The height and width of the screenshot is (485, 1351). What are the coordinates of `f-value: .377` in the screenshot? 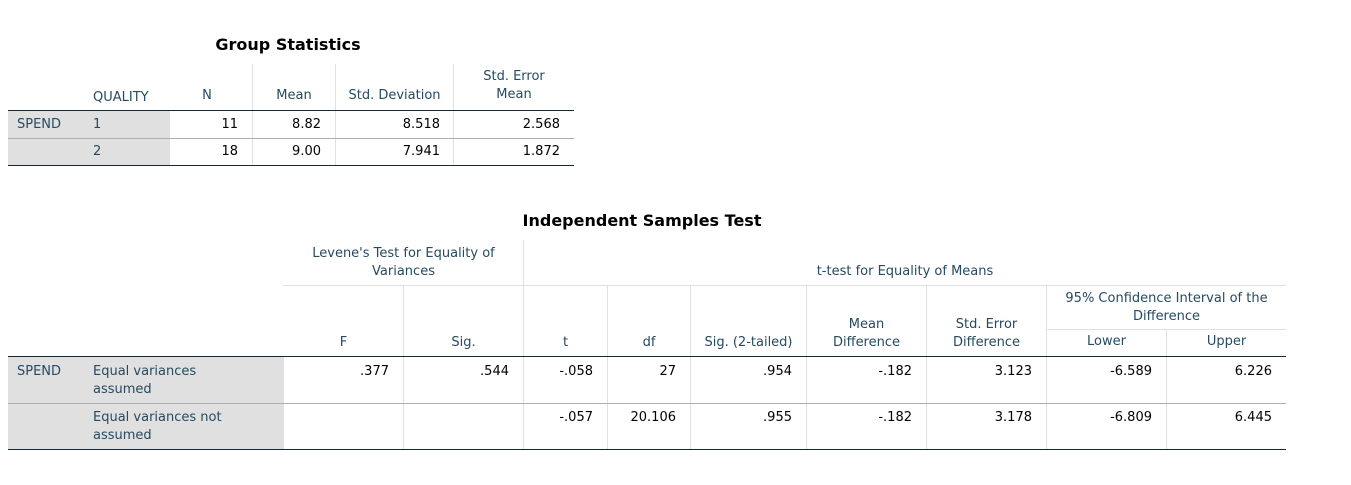 It's located at (374, 371).